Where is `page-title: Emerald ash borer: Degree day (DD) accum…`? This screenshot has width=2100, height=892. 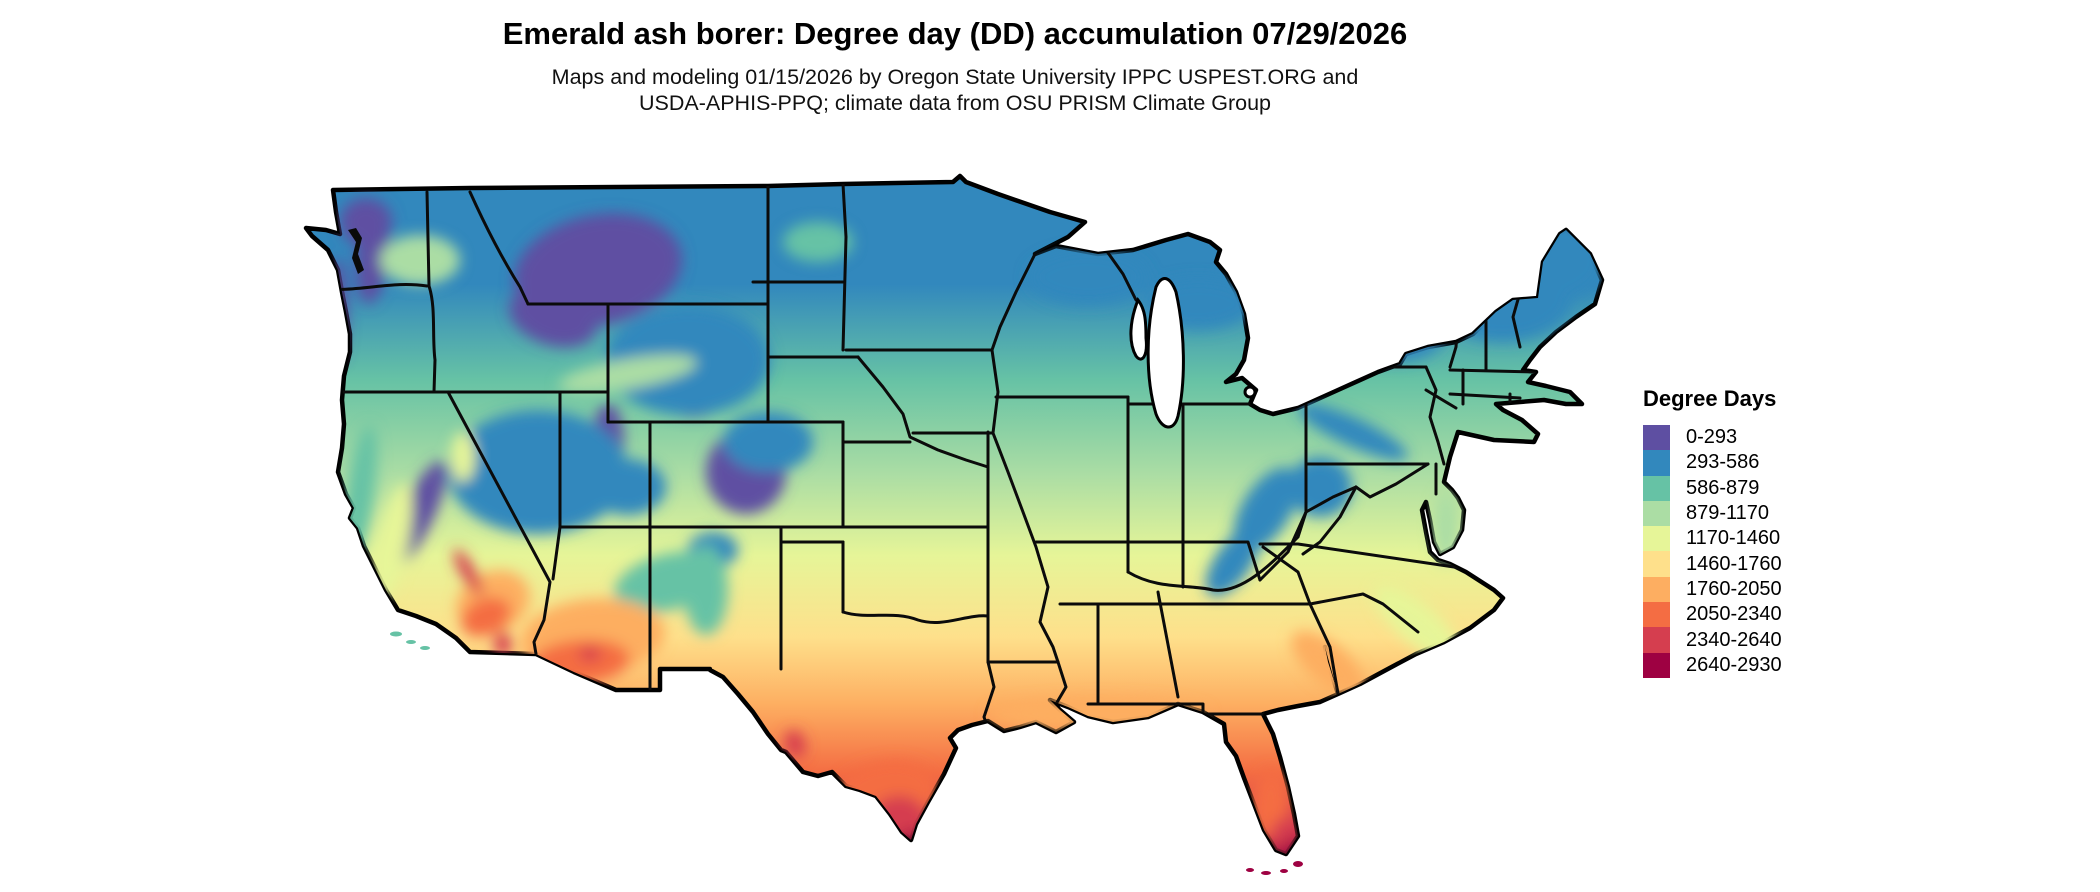 page-title: Emerald ash borer: Degree day (DD) accum… is located at coordinates (955, 33).